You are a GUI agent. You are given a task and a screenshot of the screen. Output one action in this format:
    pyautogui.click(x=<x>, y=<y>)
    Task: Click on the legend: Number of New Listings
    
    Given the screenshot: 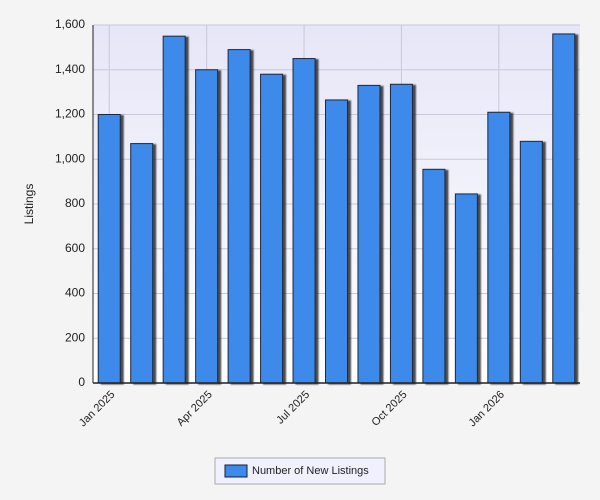 What is the action you would take?
    pyautogui.click(x=300, y=471)
    